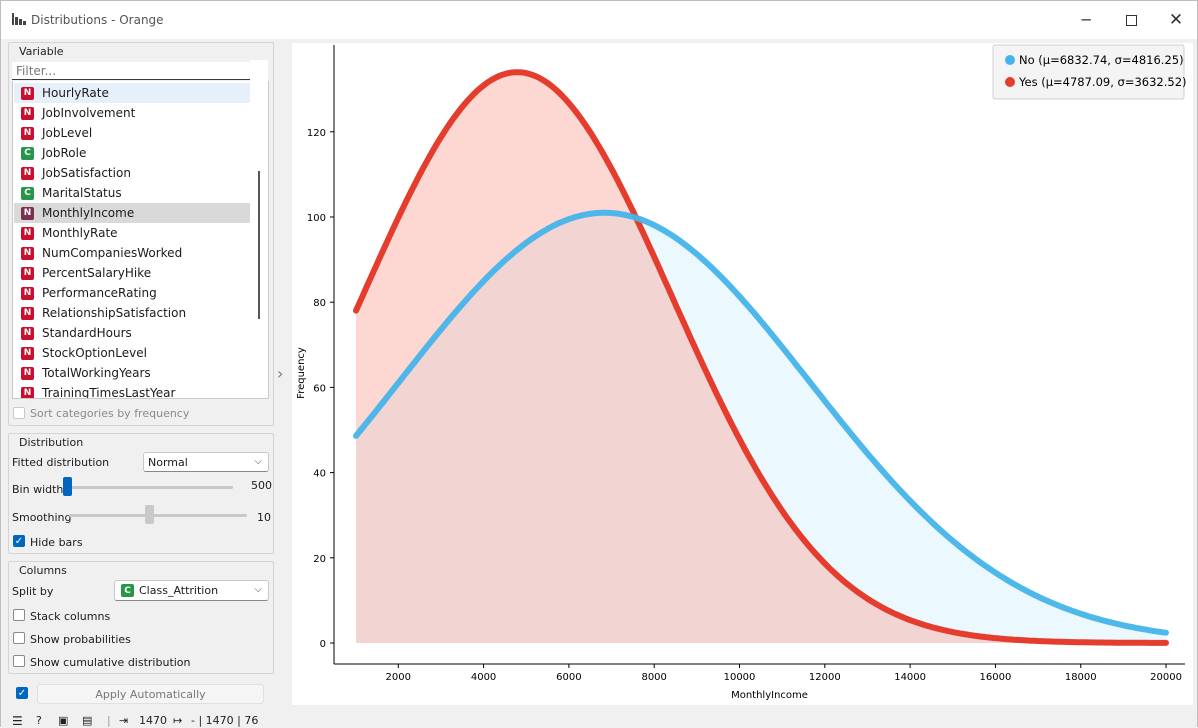 Image resolution: width=1198 pixels, height=728 pixels. Describe the element at coordinates (112, 253) in the screenshot. I see `variable-list-item-label: NumCompaniesWorked` at that location.